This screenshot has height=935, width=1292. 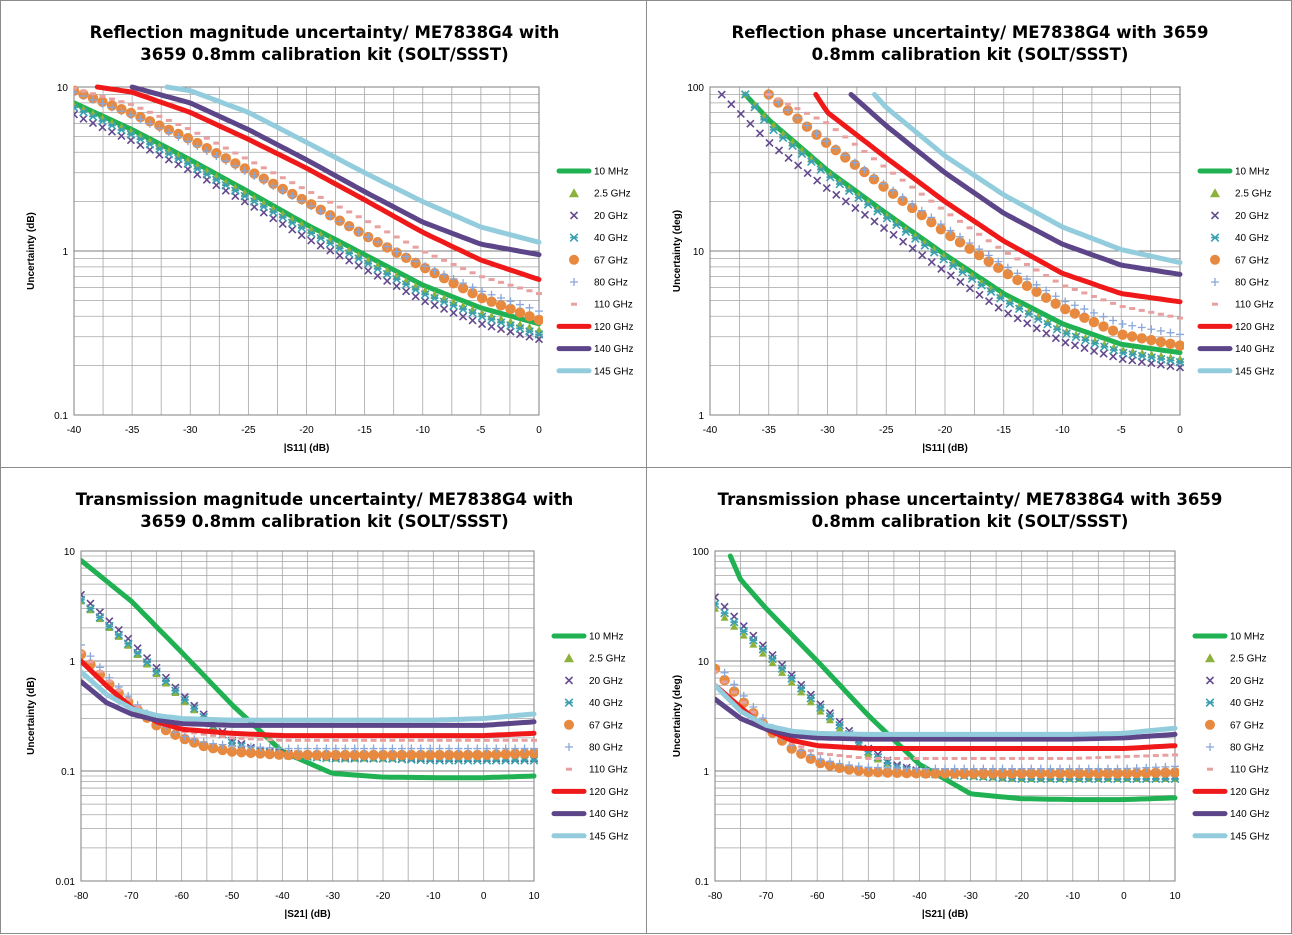 What do you see at coordinates (593, 681) in the screenshot?
I see `legend-entry-20-ghz: 20 GHz` at bounding box center [593, 681].